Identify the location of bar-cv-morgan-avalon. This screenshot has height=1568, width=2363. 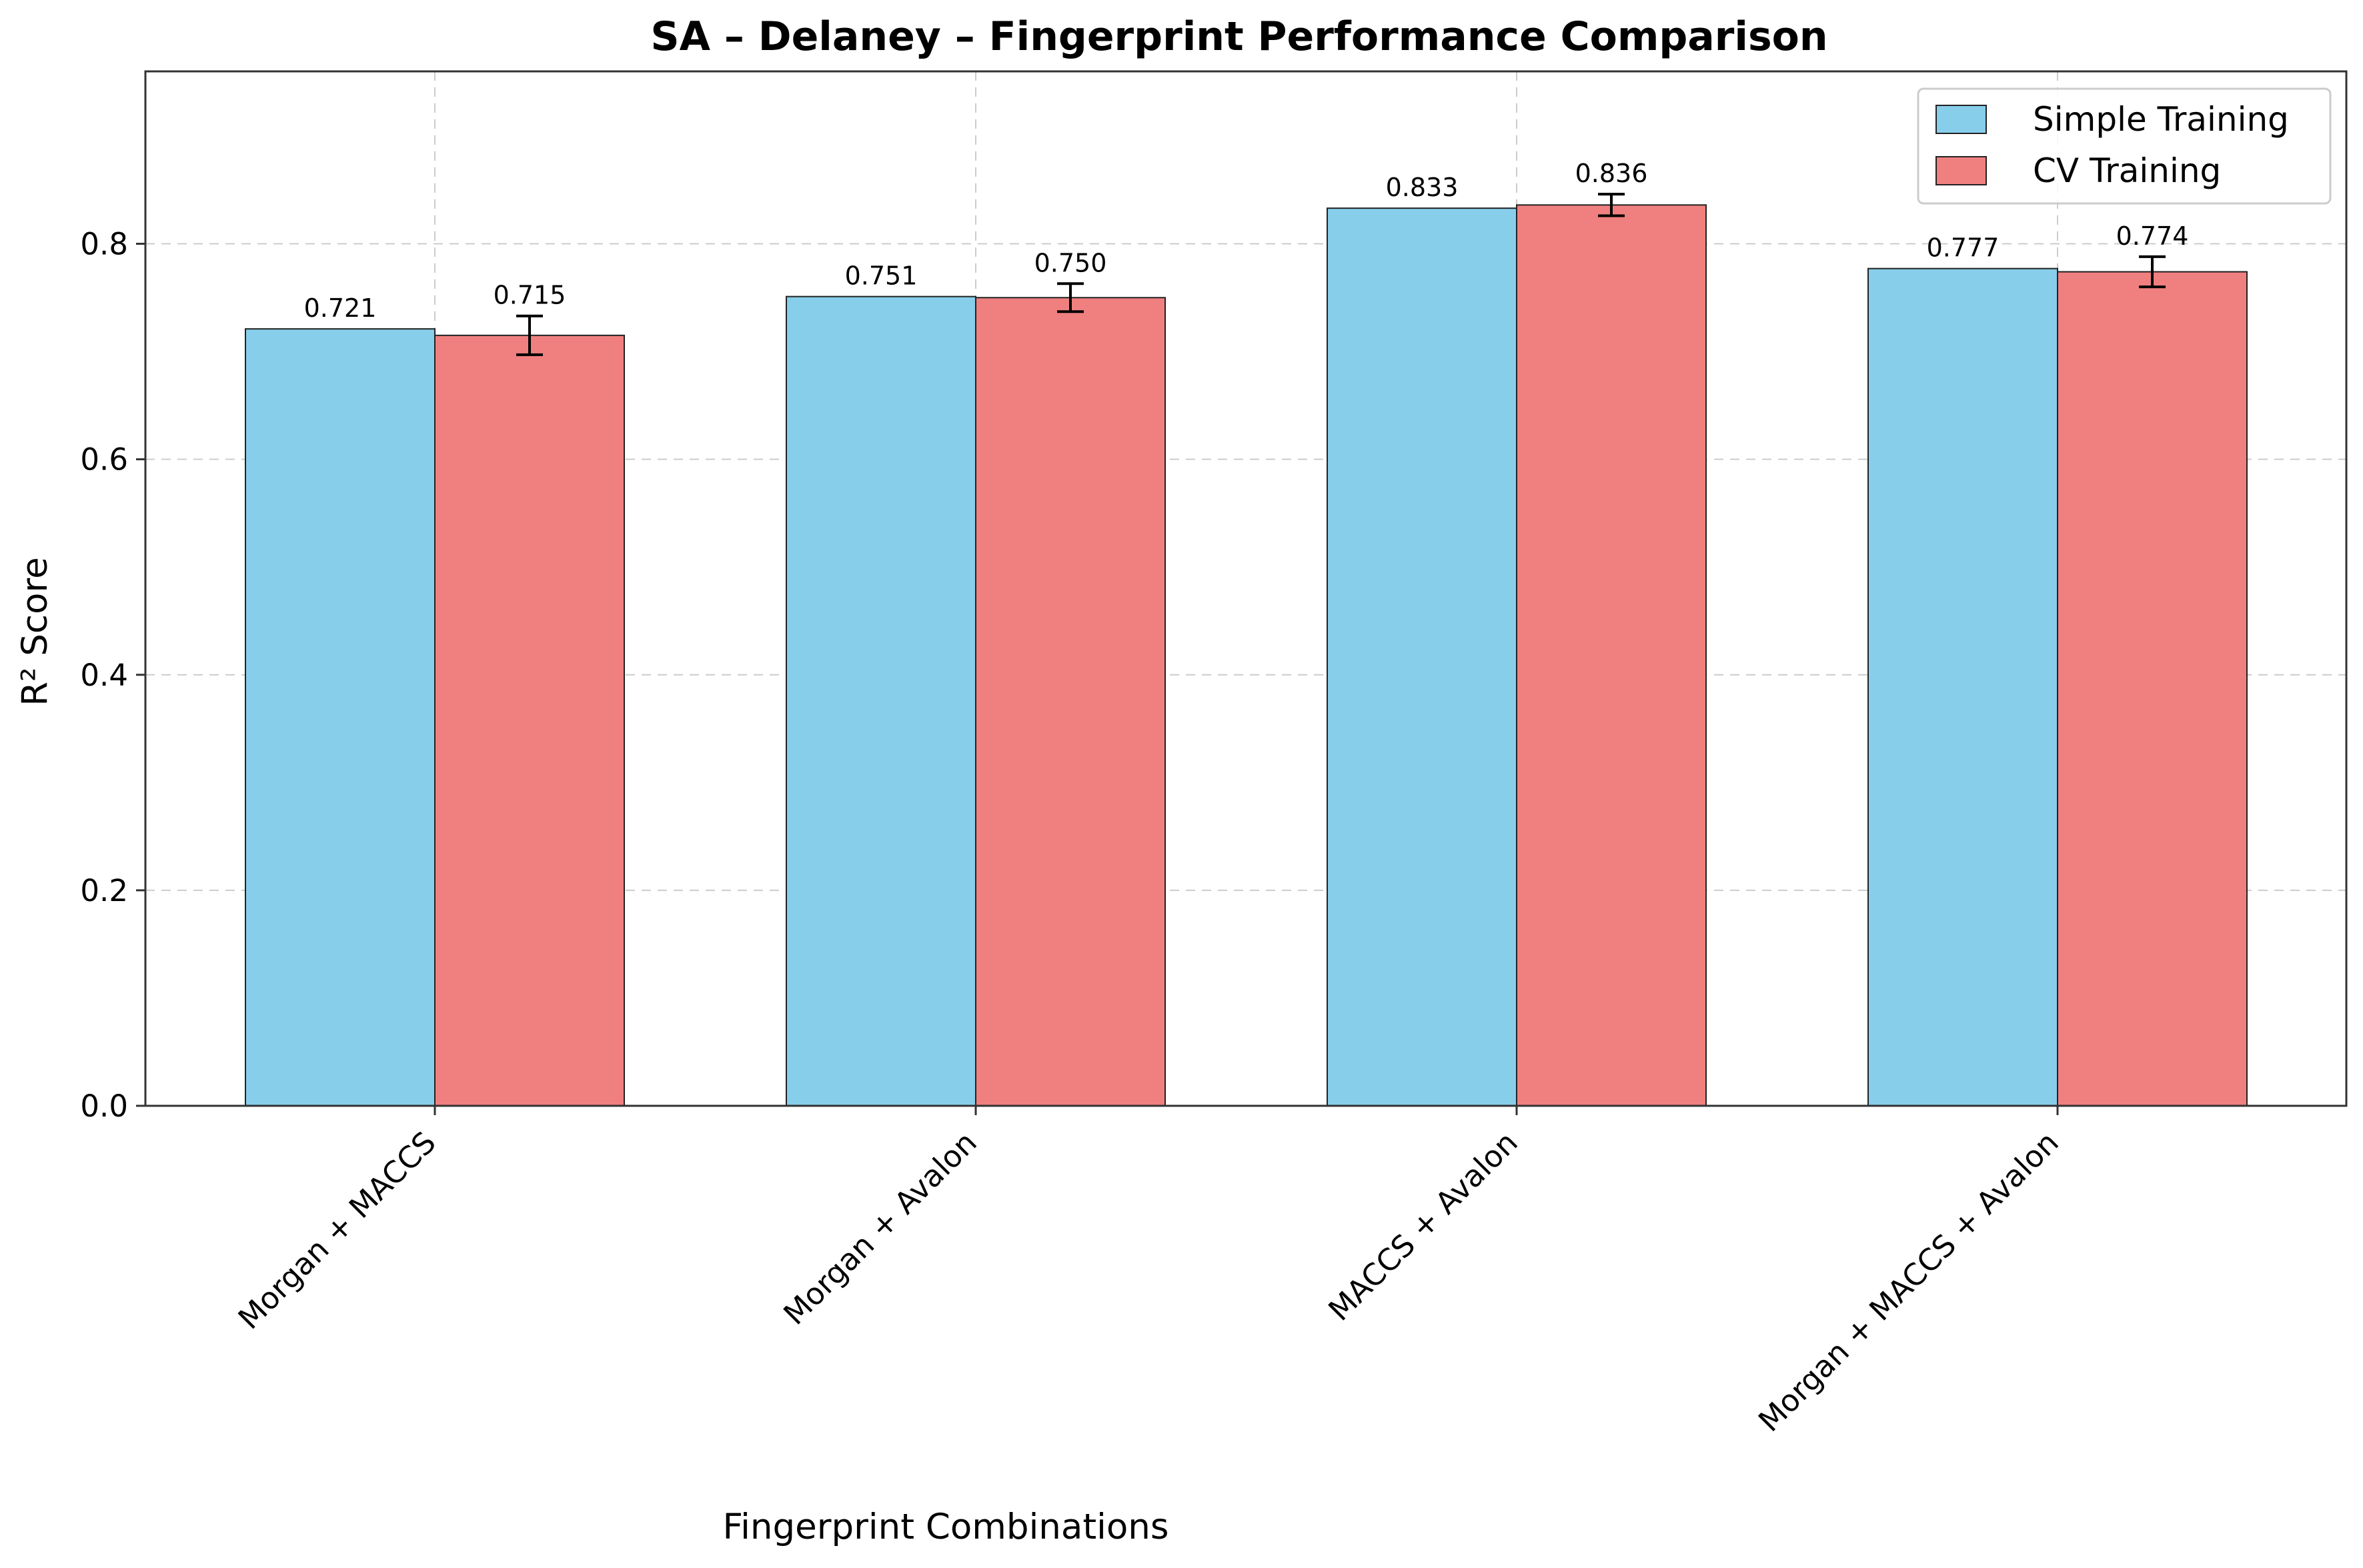
(1070, 701).